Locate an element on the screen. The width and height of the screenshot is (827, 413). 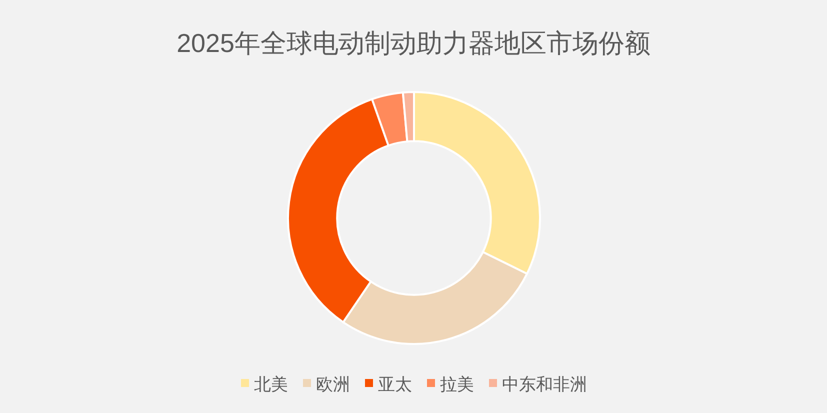
legend-label: 北美 is located at coordinates (271, 384).